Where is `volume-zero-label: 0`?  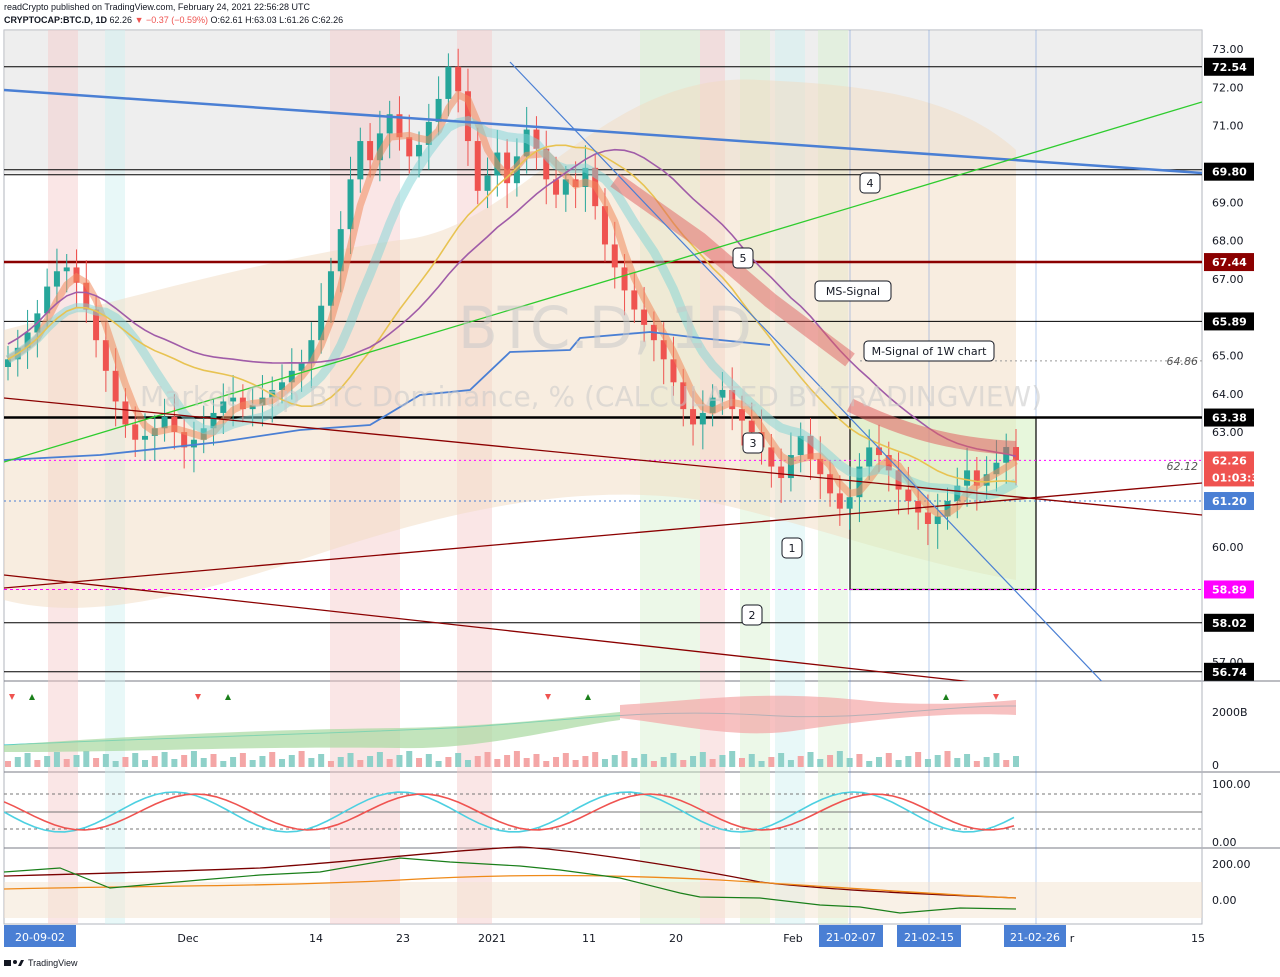 volume-zero-label: 0 is located at coordinates (1215, 765).